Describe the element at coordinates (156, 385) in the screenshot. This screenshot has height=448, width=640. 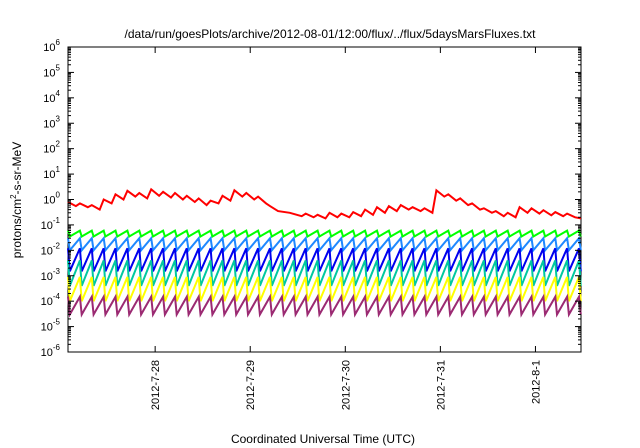
I see `x-tick-label: 2012-7-28` at that location.